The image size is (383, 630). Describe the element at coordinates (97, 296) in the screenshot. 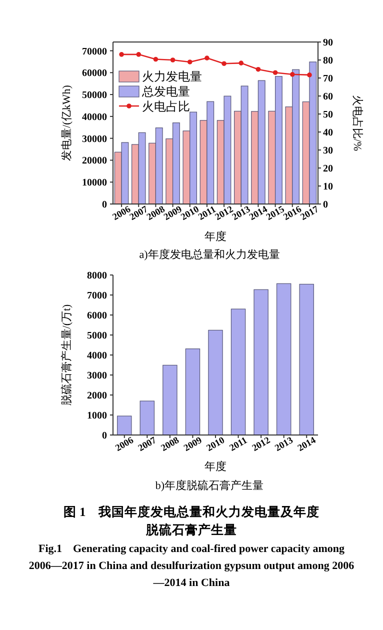

I see `y-tick-label: 7000` at that location.